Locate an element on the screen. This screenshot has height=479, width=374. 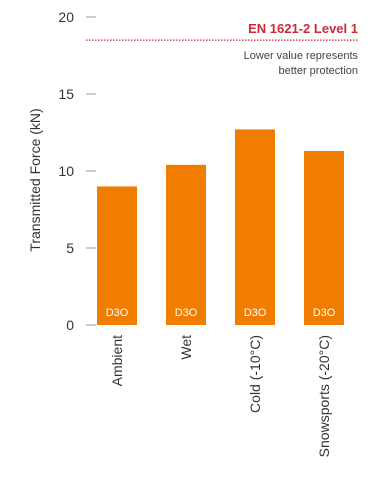
y-tick-label-1: 5 is located at coordinates (70, 248).